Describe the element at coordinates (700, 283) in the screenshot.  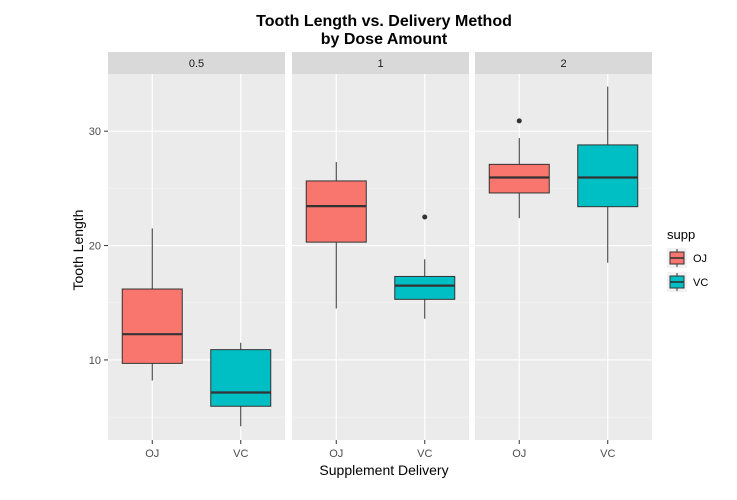
I see `legend-label: VC` at that location.